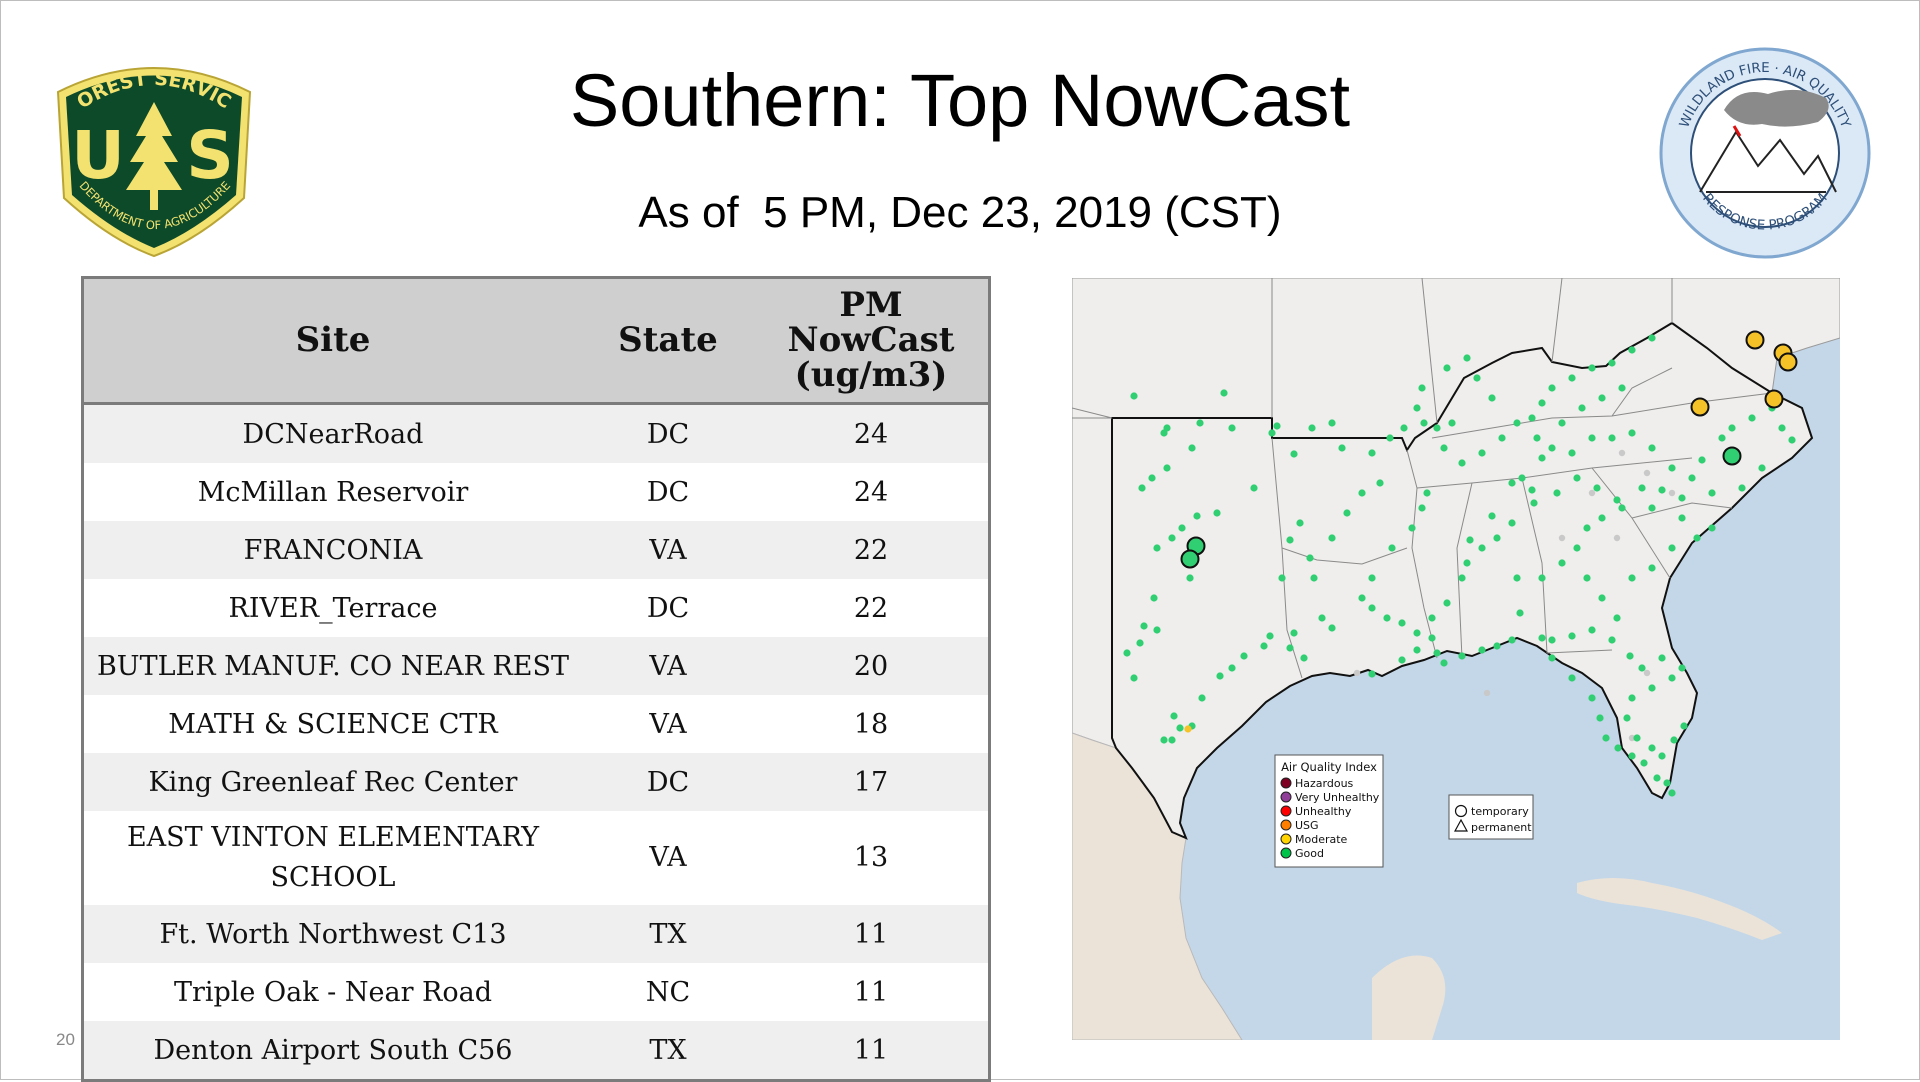 Image resolution: width=1920 pixels, height=1082 pixels. I want to click on table-row: EAST VINTON ELEMENTARY SCHOOL VA 13, so click(536, 858).